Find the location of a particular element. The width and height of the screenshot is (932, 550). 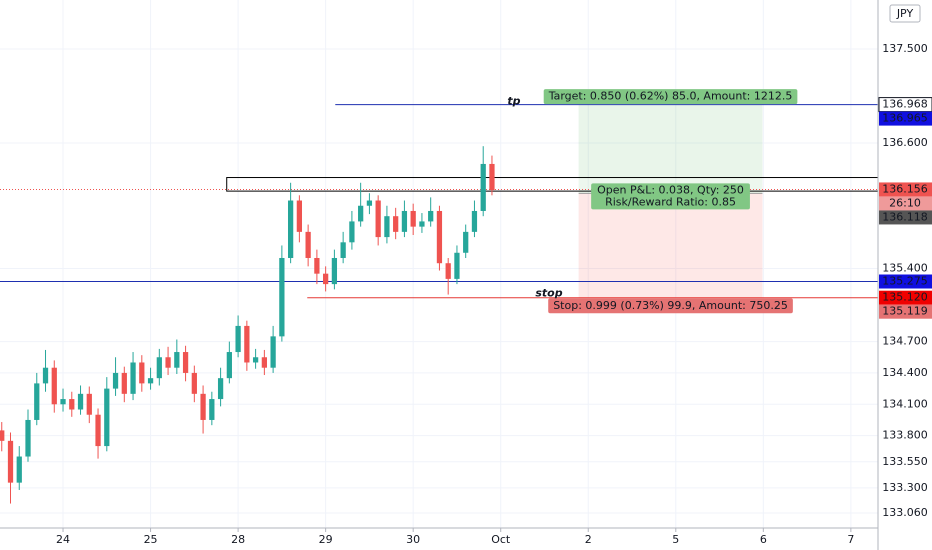

y-tick-label: 133.300 is located at coordinates (905, 487).